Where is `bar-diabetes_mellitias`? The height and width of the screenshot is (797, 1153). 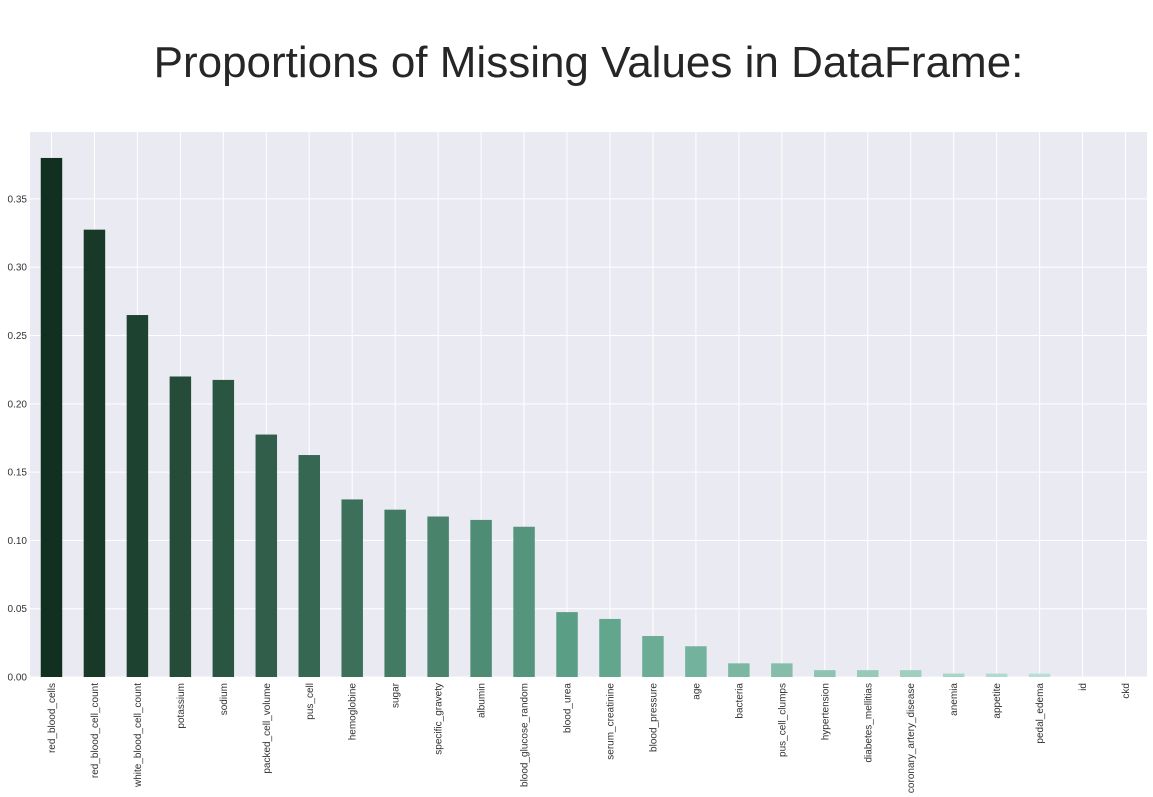 bar-diabetes_mellitias is located at coordinates (868, 673).